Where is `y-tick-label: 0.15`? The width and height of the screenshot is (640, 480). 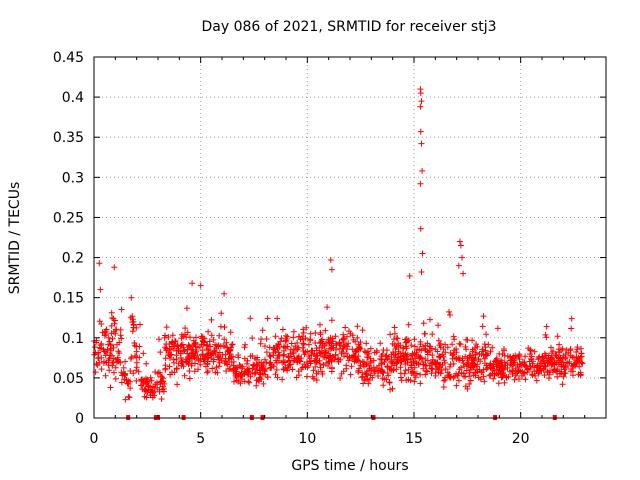
y-tick-label: 0.15 is located at coordinates (68, 299).